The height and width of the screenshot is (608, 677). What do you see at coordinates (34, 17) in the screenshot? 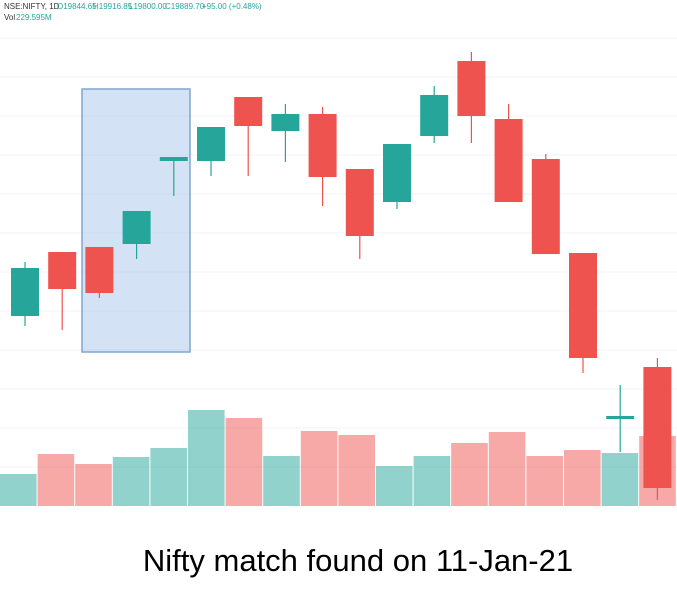
I see `volume-value: 229.595M` at bounding box center [34, 17].